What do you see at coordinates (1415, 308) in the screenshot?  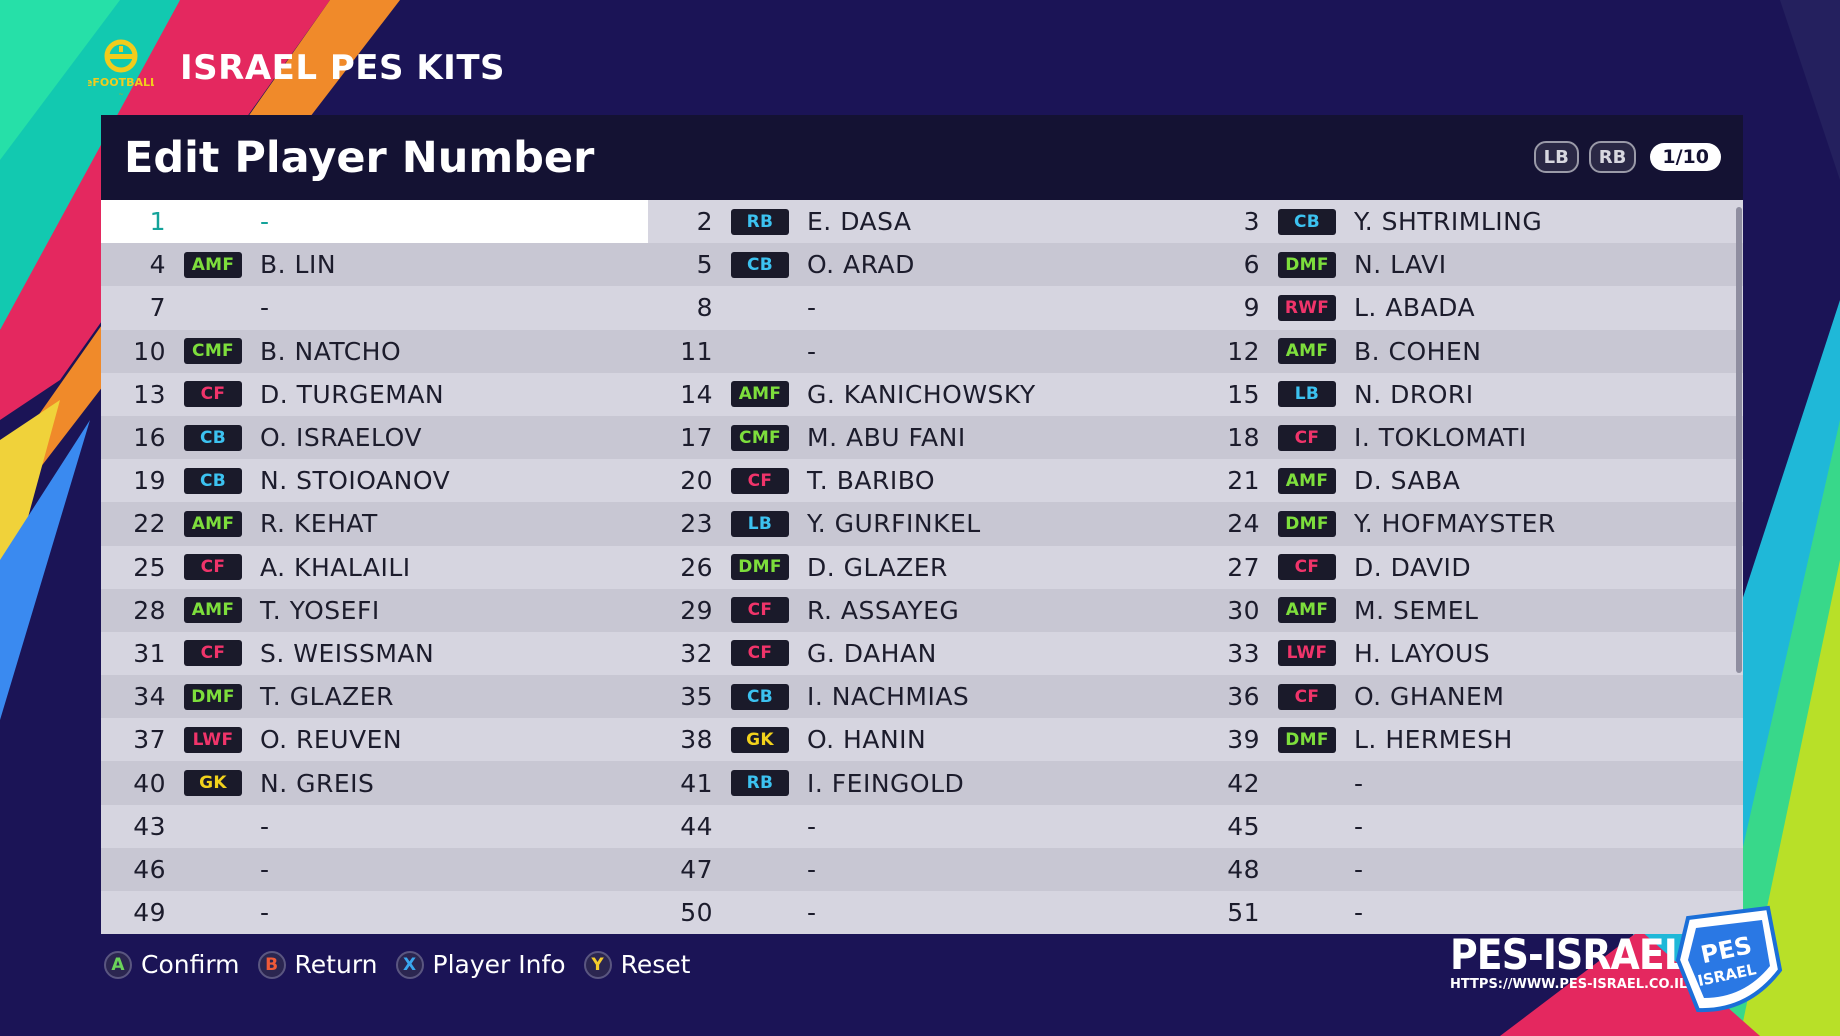 I see `player-name: L. ABADA` at bounding box center [1415, 308].